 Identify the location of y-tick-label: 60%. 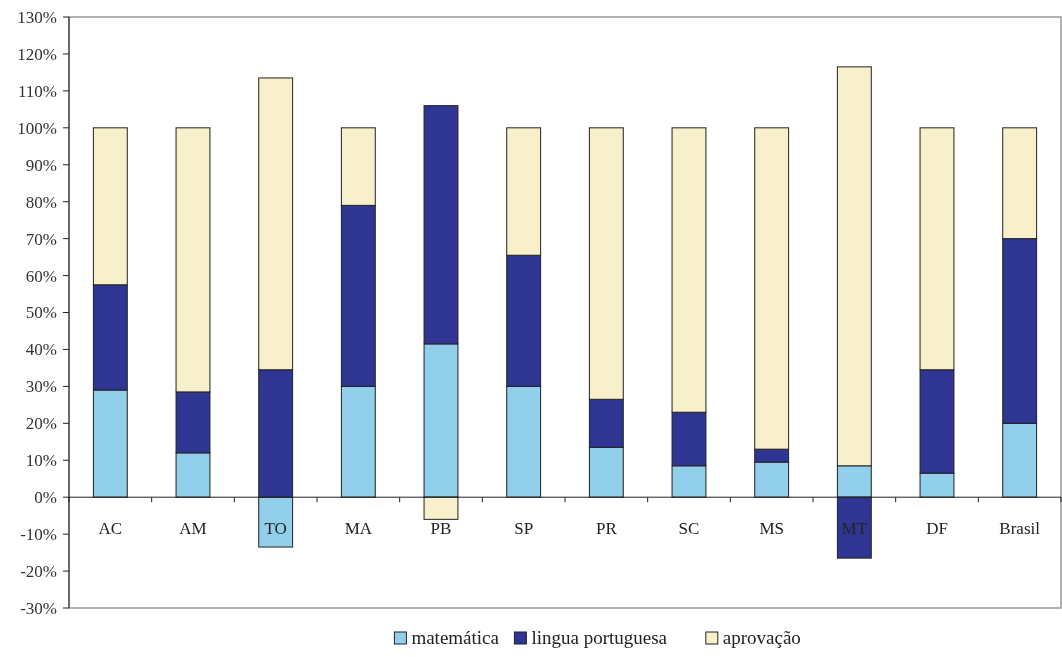
(41, 276).